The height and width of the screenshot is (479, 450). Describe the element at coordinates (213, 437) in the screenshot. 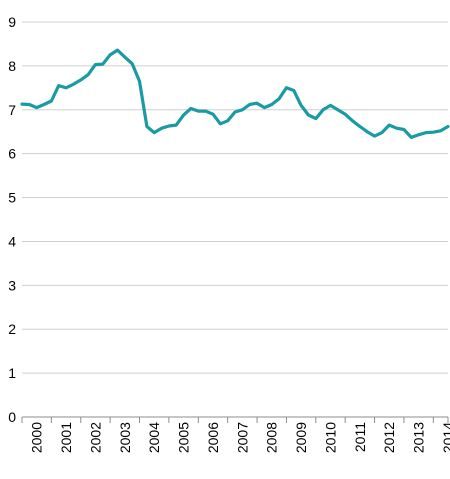

I see `x-tick-label: 2006` at that location.